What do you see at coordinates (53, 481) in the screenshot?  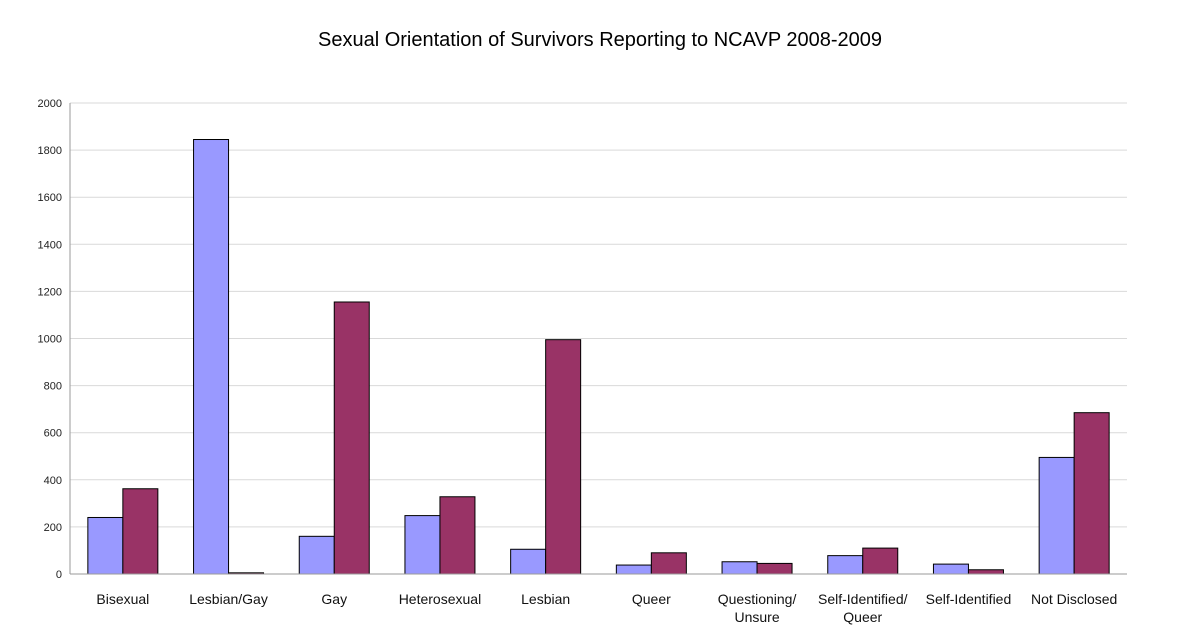 I see `y-tick-label: 400` at bounding box center [53, 481].